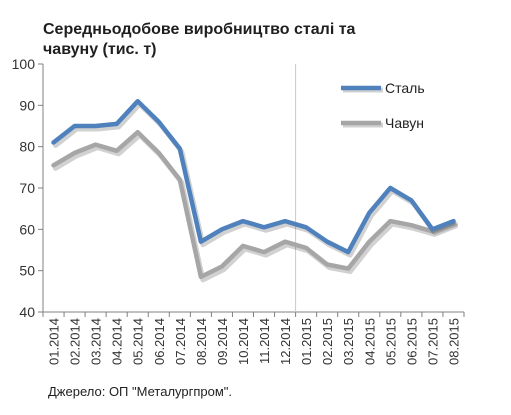 The width and height of the screenshot is (511, 415). I want to click on x-tick-label: 03.2015, so click(348, 341).